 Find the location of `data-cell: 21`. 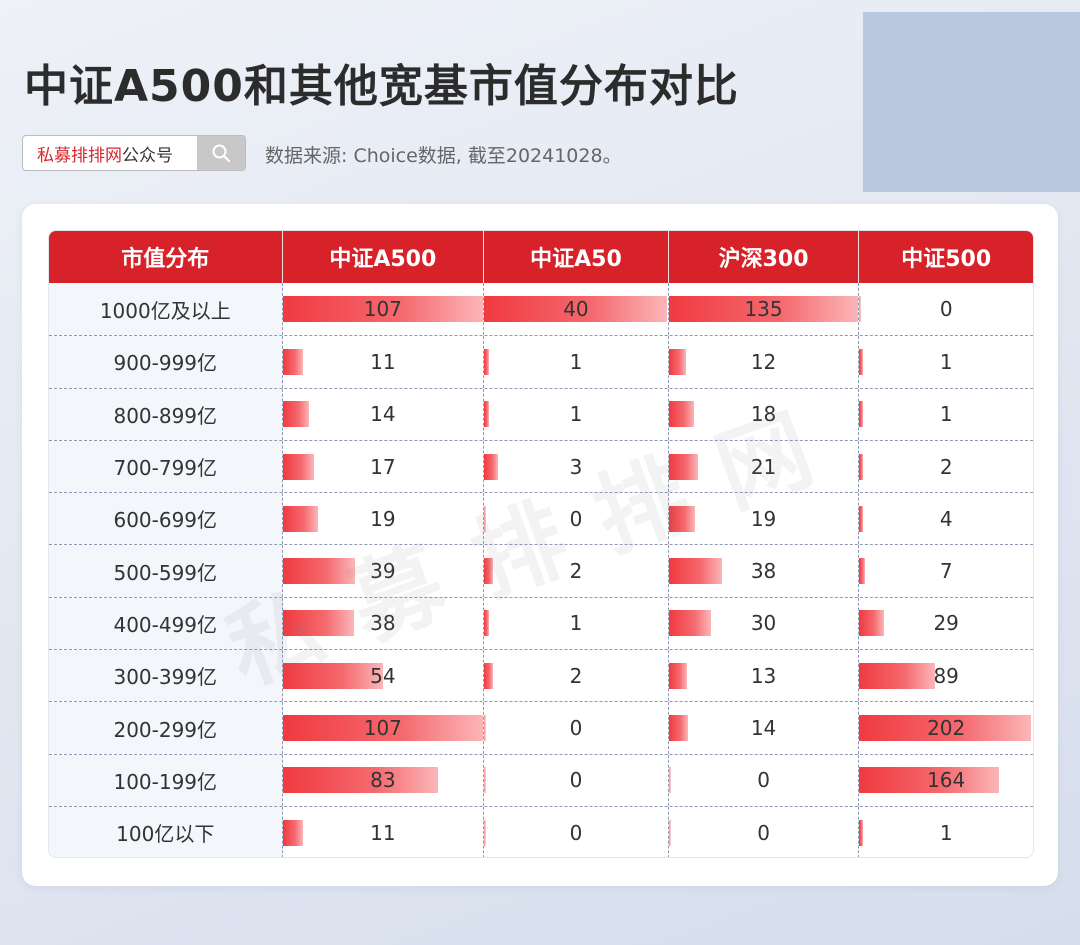

data-cell: 21 is located at coordinates (764, 466).